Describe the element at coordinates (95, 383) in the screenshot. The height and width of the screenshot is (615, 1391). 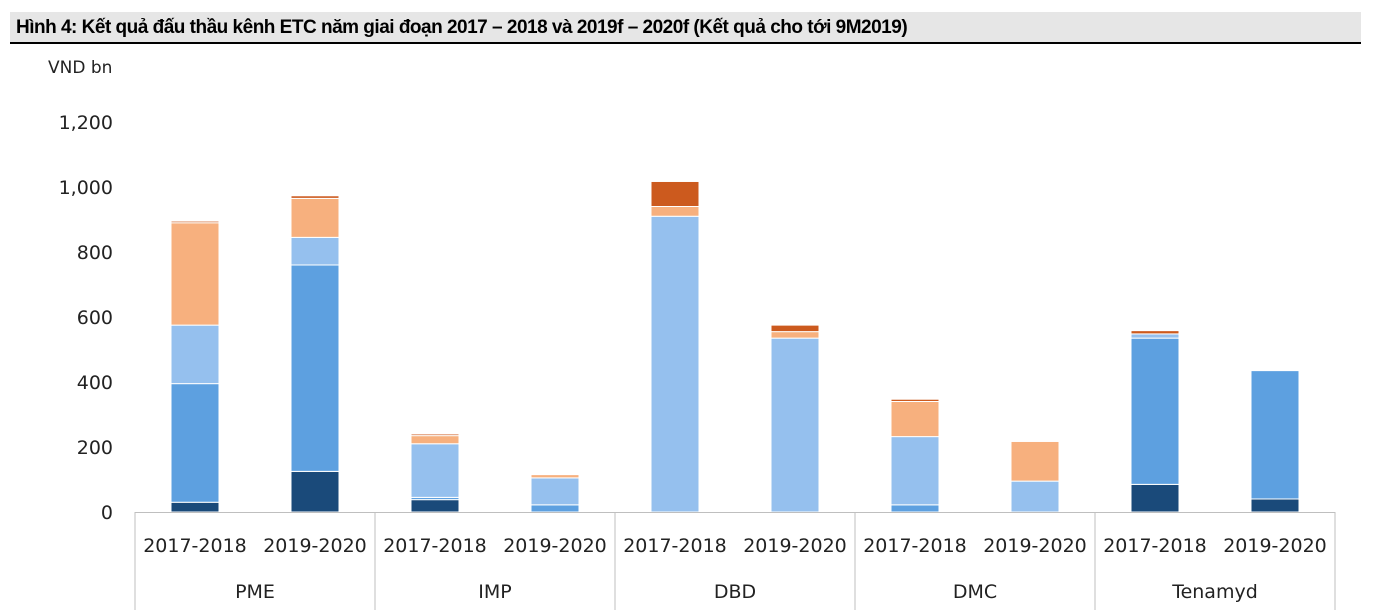
I see `y-tick-label: 400` at that location.